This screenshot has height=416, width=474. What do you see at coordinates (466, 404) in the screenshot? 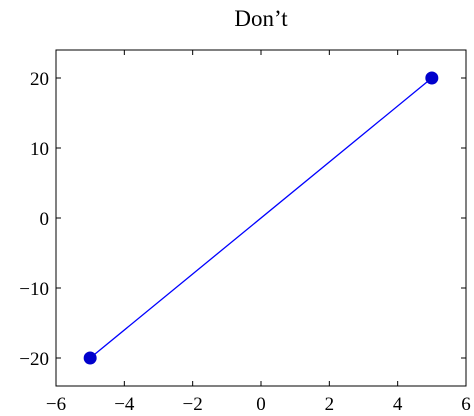
I see `x-tick-label: 6` at bounding box center [466, 404].